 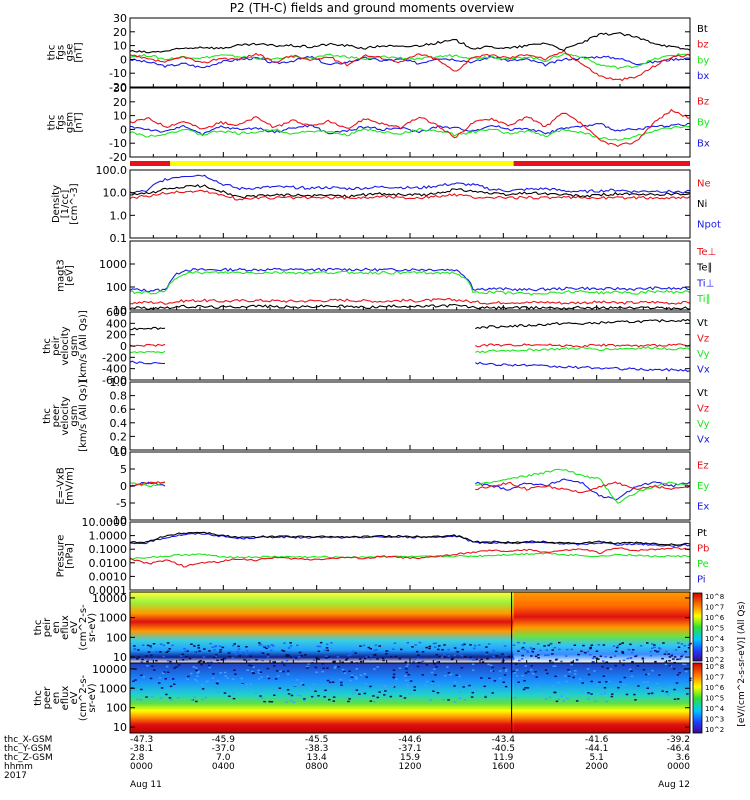 What do you see at coordinates (683, 758) in the screenshot?
I see `x-axis-value: 3.6` at bounding box center [683, 758].